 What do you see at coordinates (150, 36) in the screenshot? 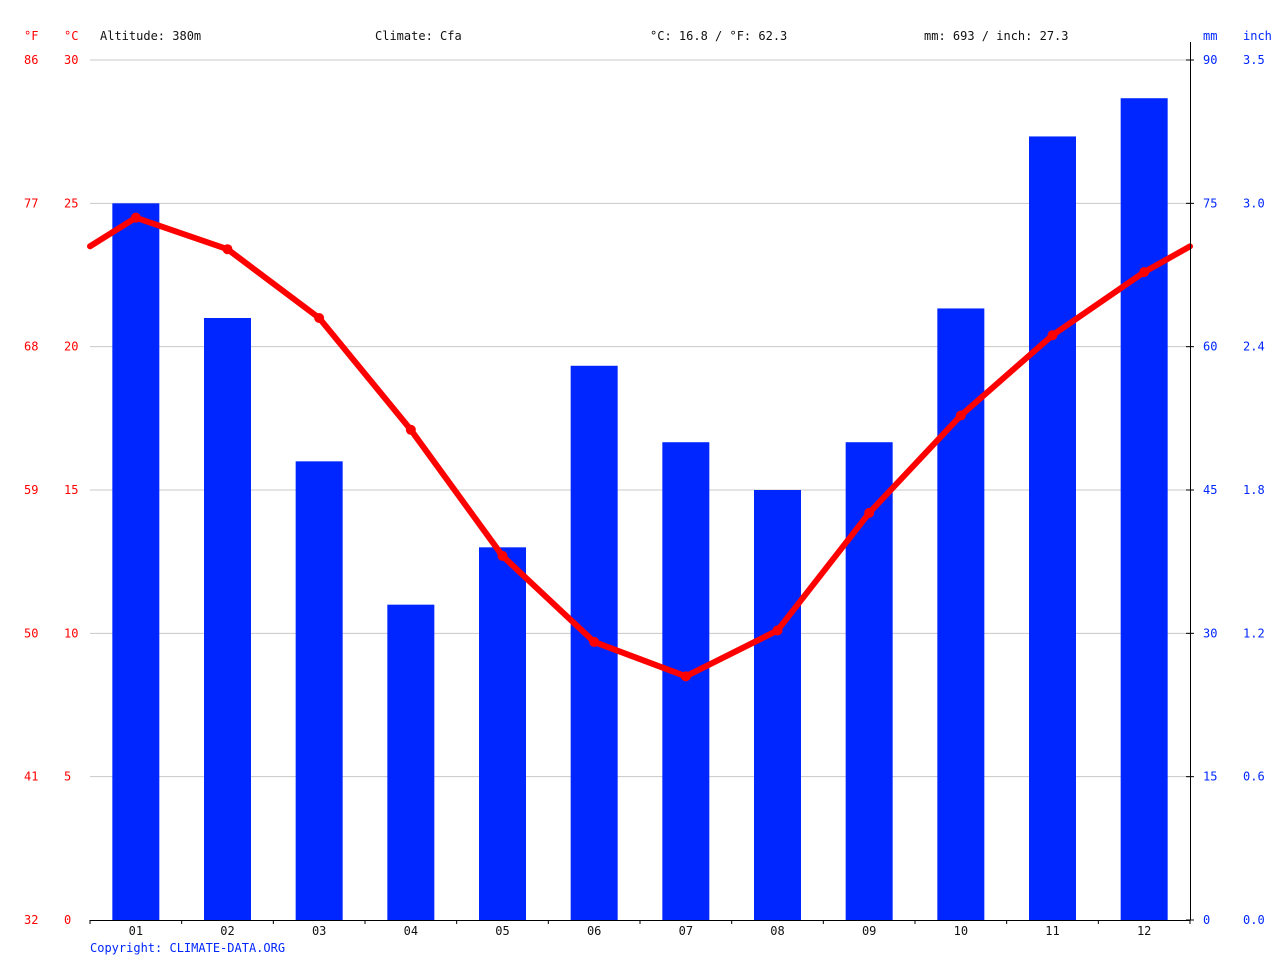
I see `altitude-label: Altitude: 380m` at bounding box center [150, 36].